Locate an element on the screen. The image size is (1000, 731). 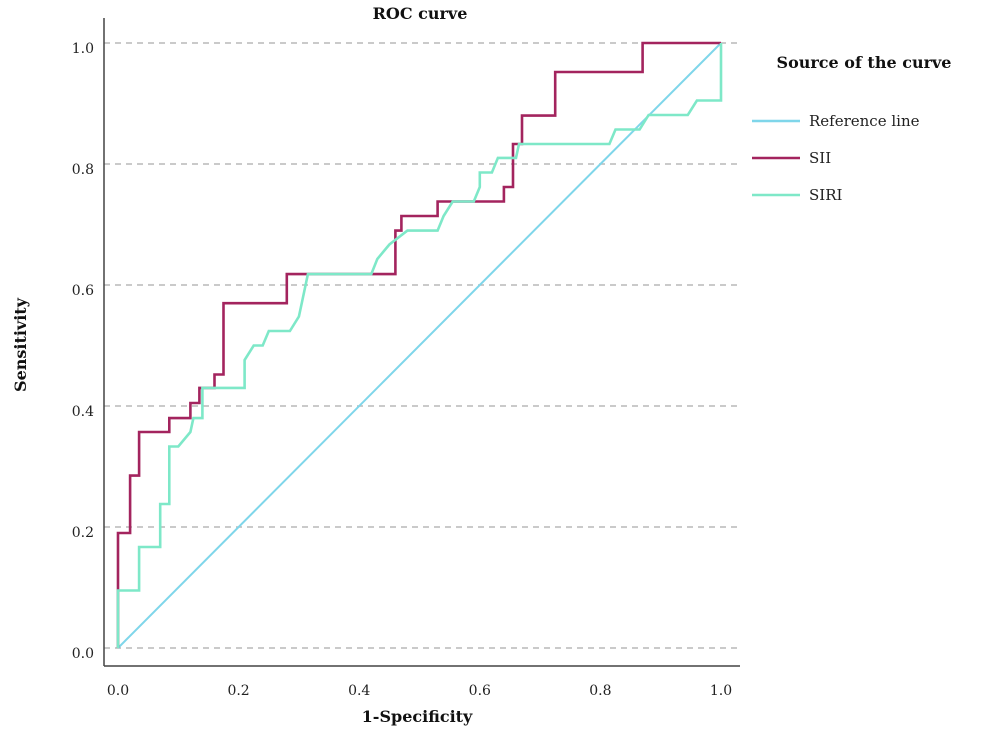
x-tick-label: 0.2 is located at coordinates (238, 691).